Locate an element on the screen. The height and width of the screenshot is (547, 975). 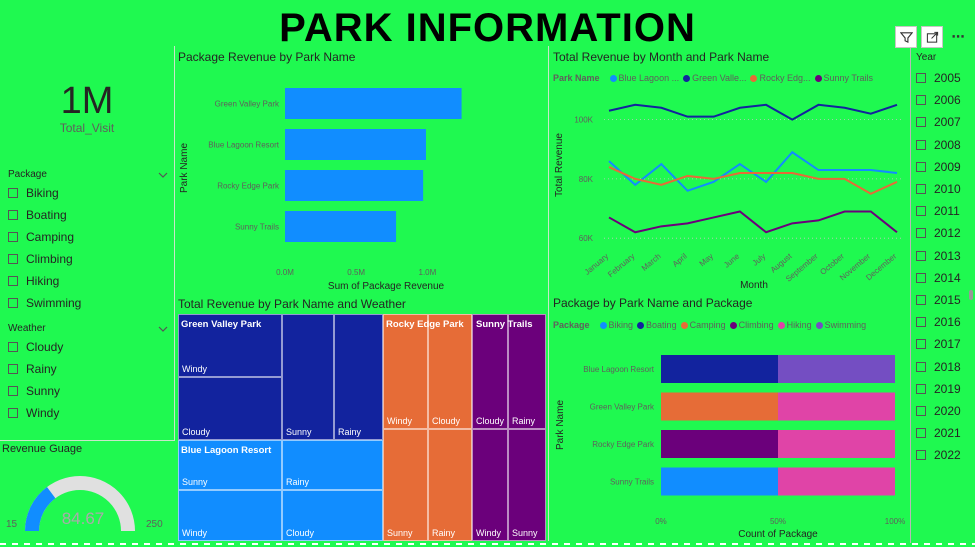
gauge-value: 84.67 is located at coordinates (83, 518).